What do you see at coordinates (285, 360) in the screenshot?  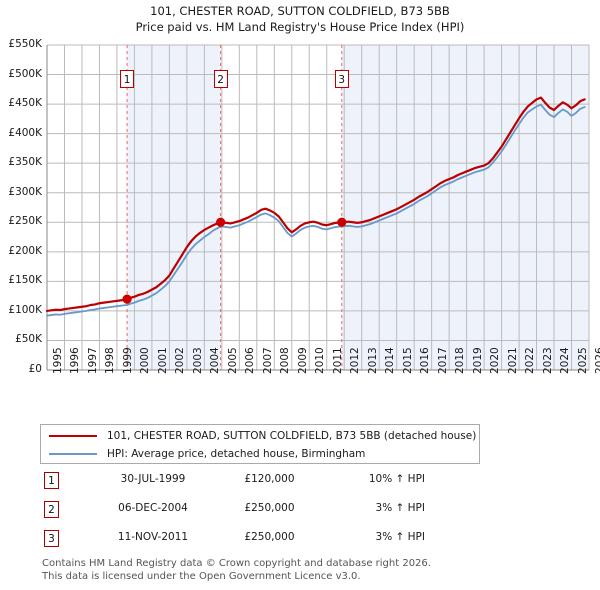 I see `x-axis-tick-label: 2008` at bounding box center [285, 360].